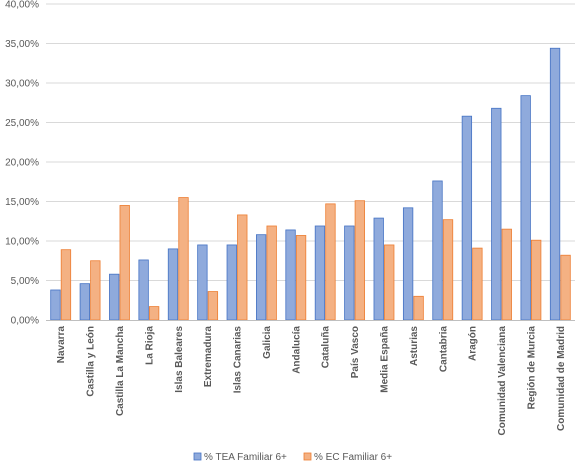 The width and height of the screenshot is (579, 467). What do you see at coordinates (245, 457) in the screenshot?
I see `legend-label-1: % TEA Familiar 6+` at bounding box center [245, 457].